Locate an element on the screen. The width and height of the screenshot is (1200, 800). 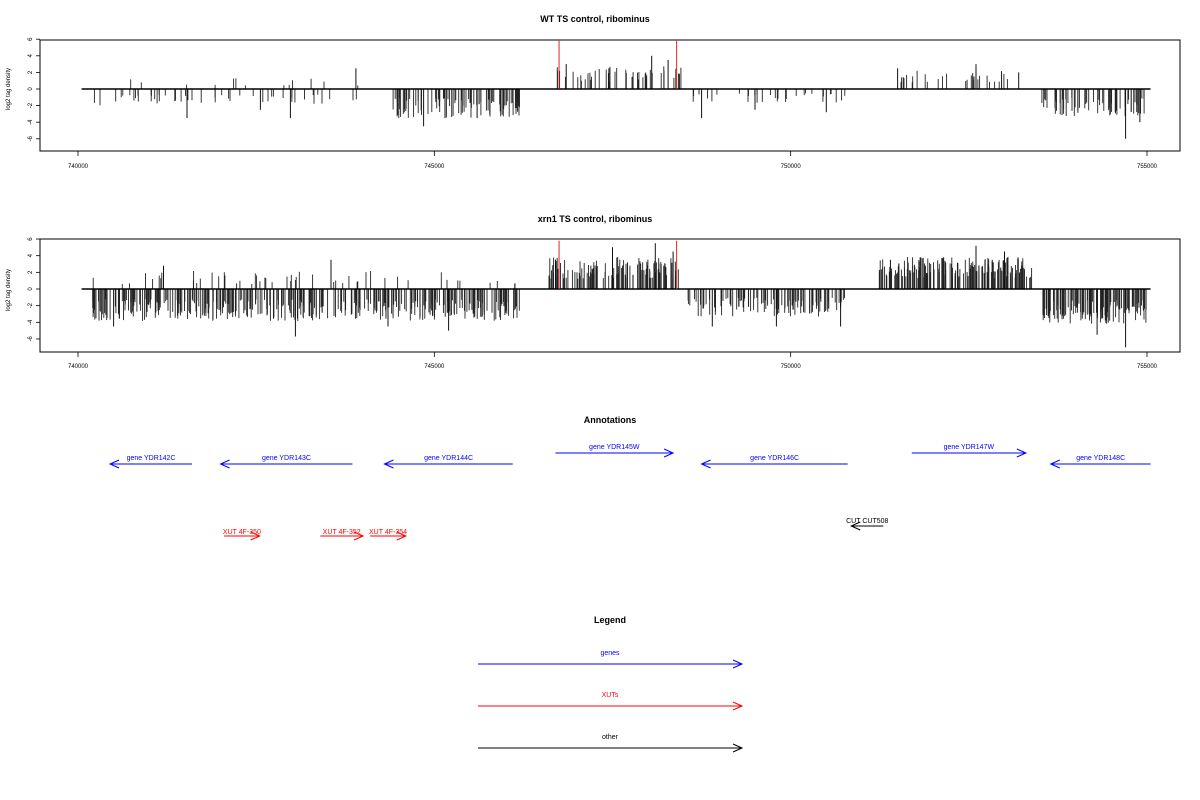
xrn1-y-ticks: 6 4 2 0 -2 -4 -6 is located at coordinates (34, 289).